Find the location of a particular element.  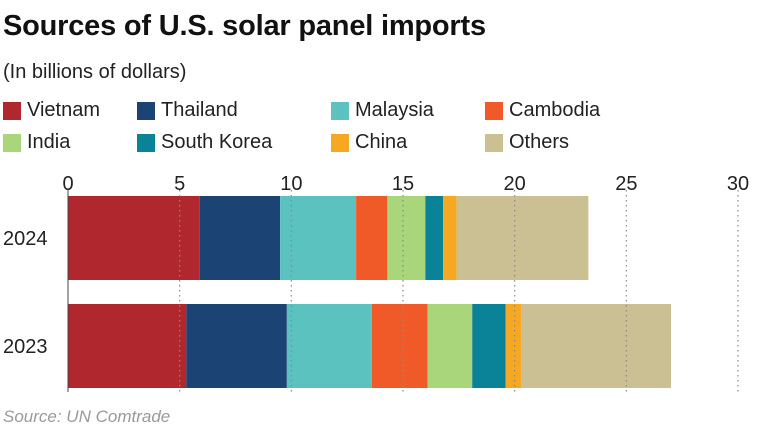

x-tick-label: 5 is located at coordinates (179, 184).